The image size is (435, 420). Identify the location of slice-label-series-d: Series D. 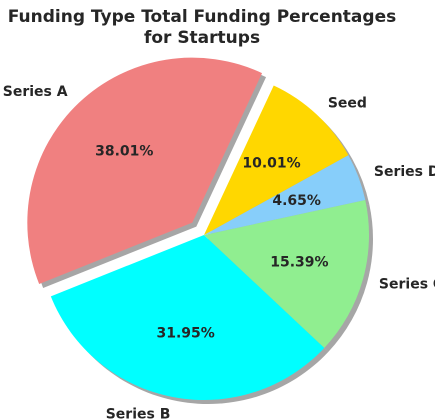
(404, 172).